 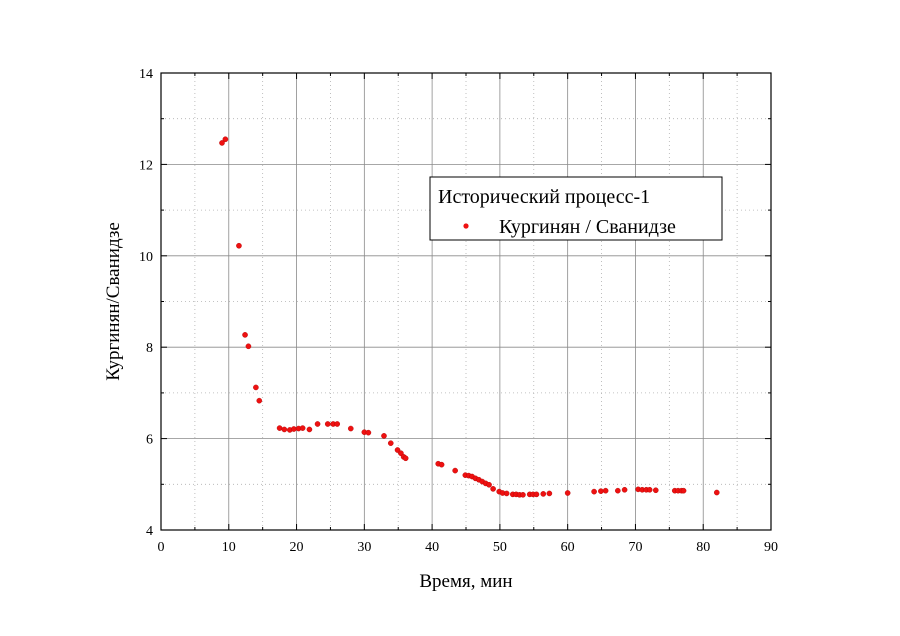 What do you see at coordinates (771, 547) in the screenshot?
I see `x-tick-label: 90` at bounding box center [771, 547].